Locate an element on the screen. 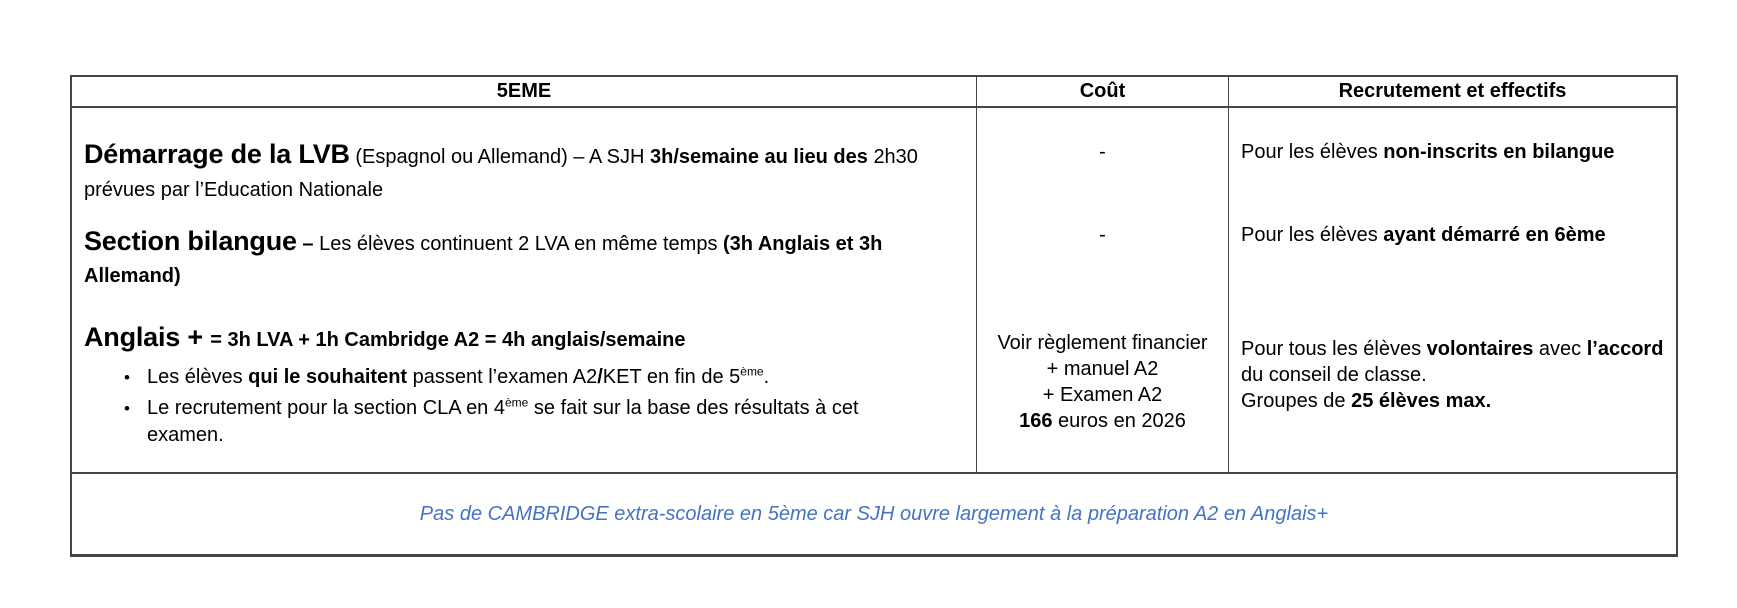  bullet1-mid: passent l’examen A2 is located at coordinates (502, 377).